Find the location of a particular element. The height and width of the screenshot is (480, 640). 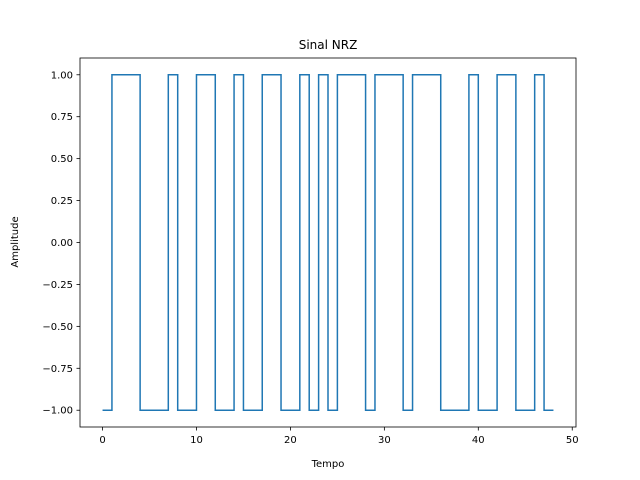

y-tick-label-7: 0.75 is located at coordinates (62, 117).